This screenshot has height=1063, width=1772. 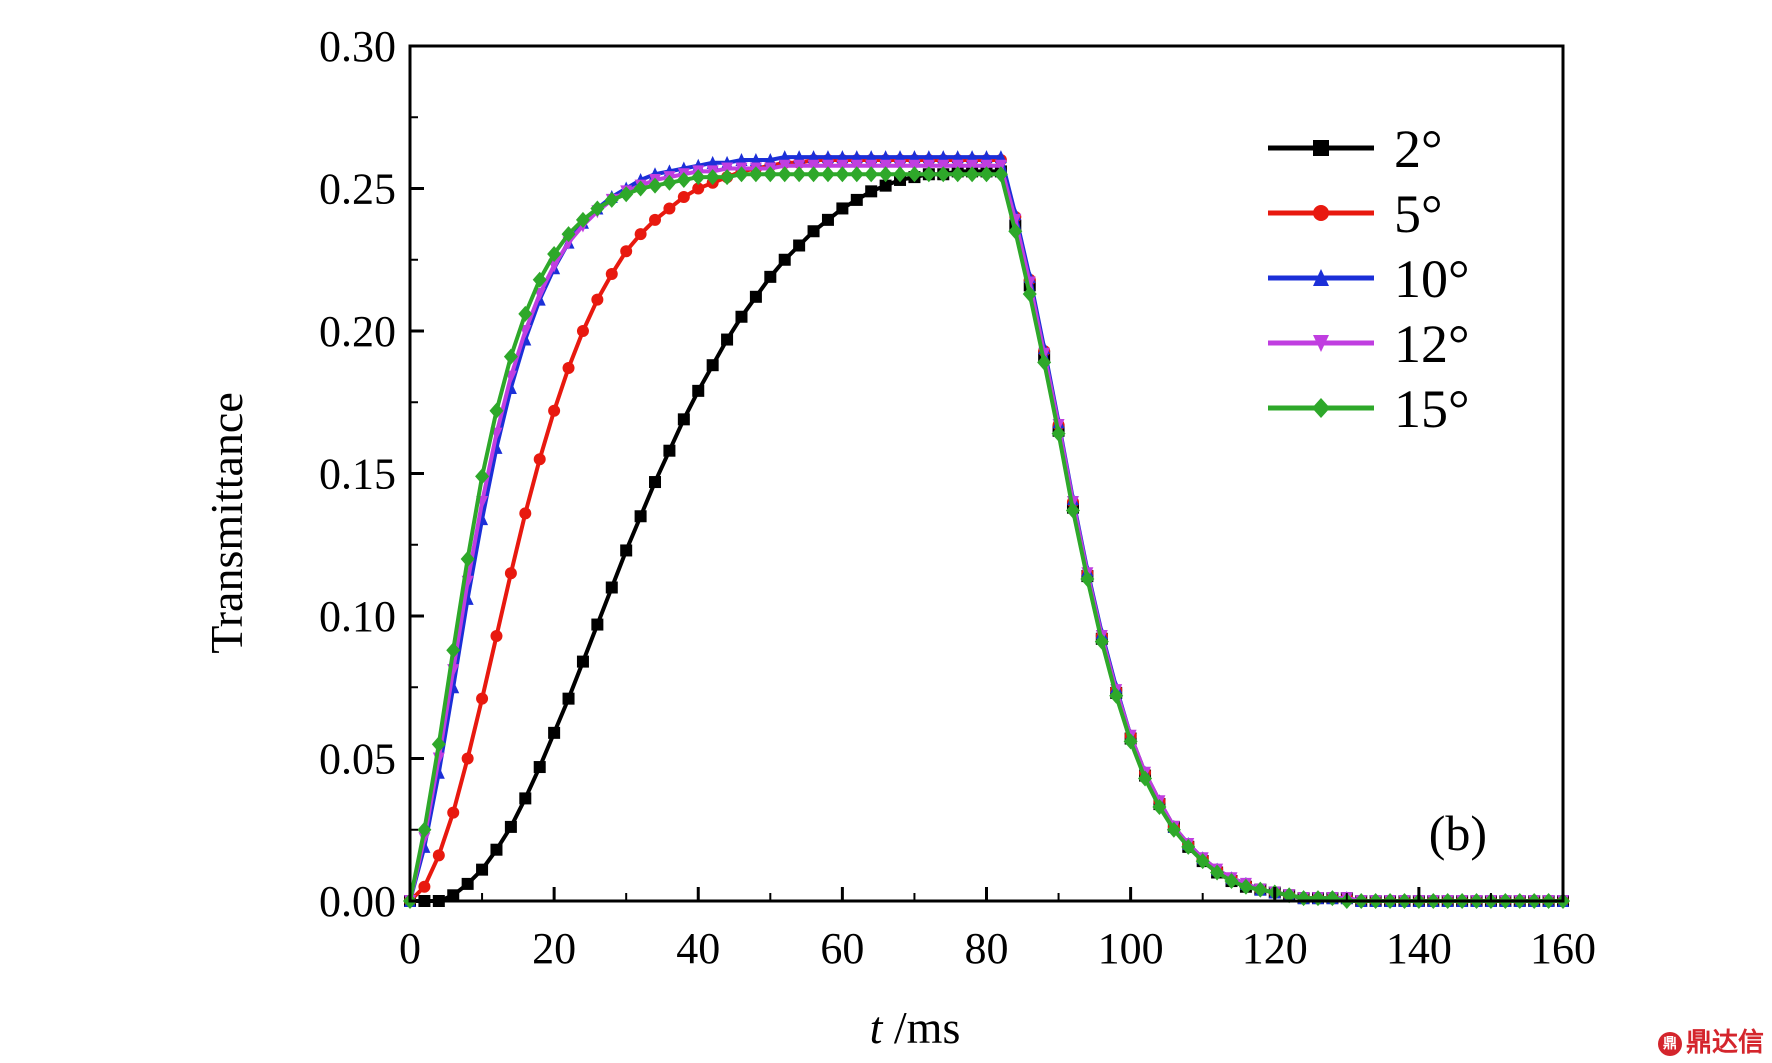 What do you see at coordinates (1432, 409) in the screenshot?
I see `legend-label: 15°` at bounding box center [1432, 409].